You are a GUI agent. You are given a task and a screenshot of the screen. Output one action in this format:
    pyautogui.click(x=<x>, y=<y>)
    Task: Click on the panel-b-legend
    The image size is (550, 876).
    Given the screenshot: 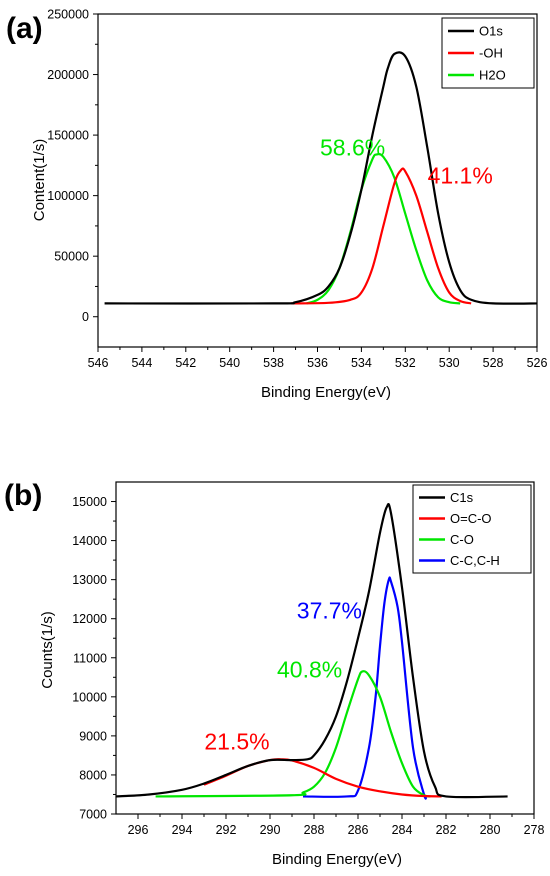 What is the action you would take?
    pyautogui.click(x=472, y=529)
    